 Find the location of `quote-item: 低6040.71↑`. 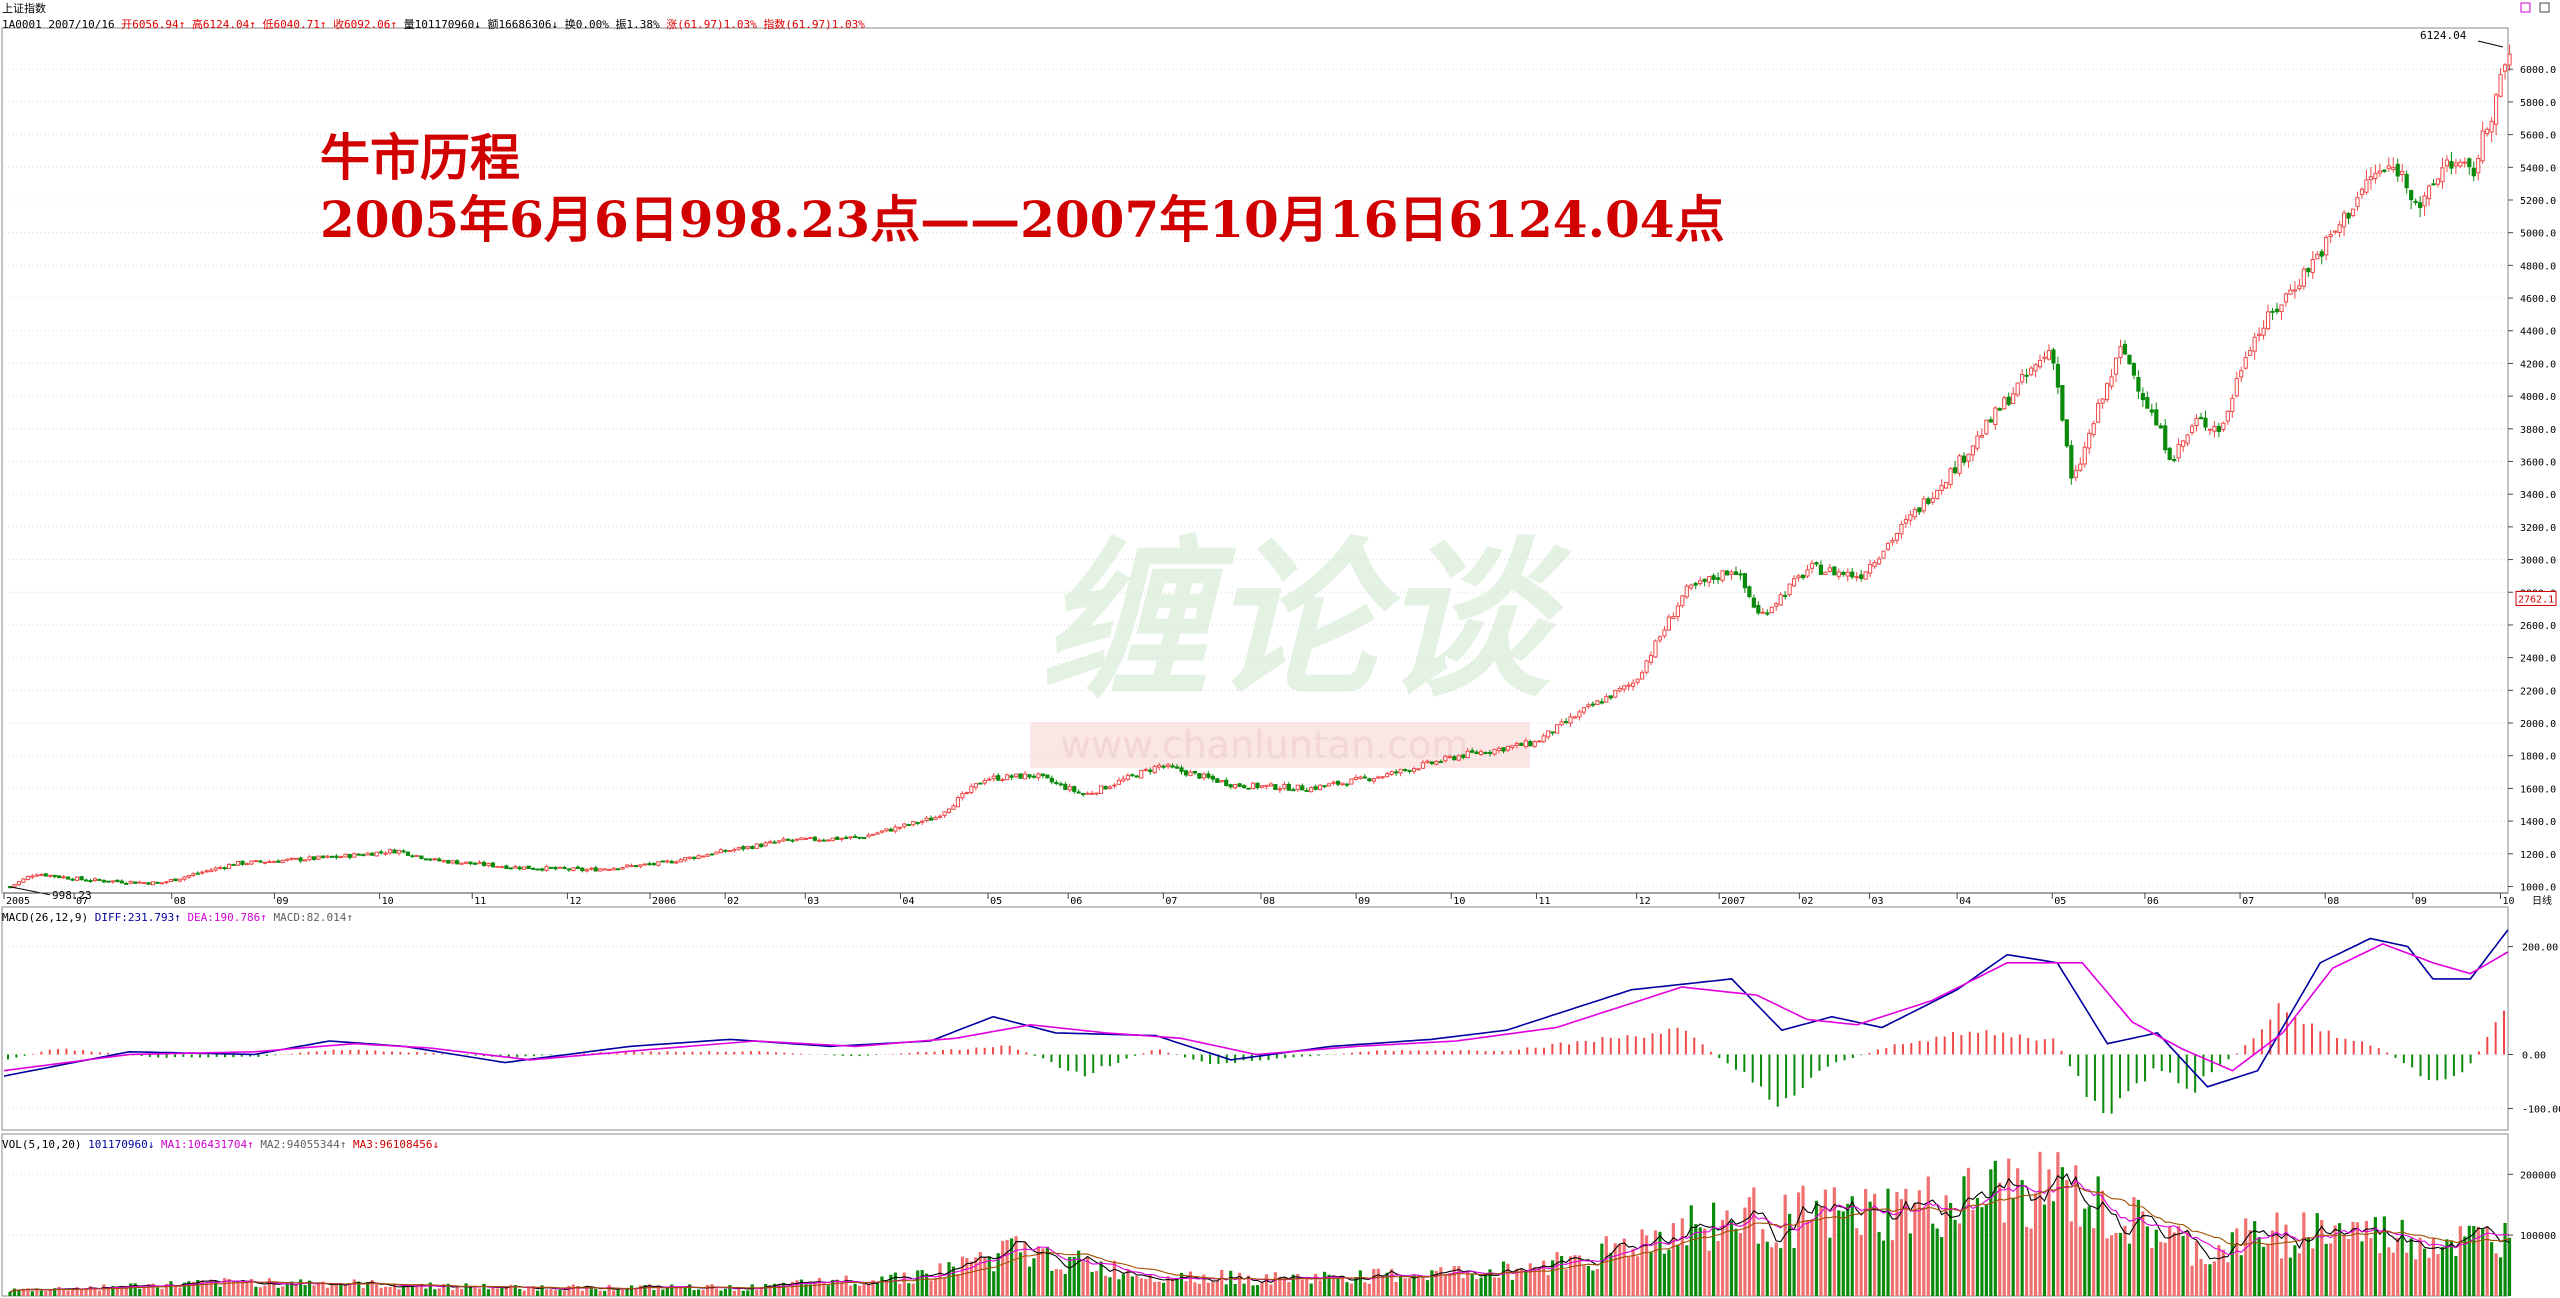

quote-item: 低6040.71↑ is located at coordinates (298, 24).